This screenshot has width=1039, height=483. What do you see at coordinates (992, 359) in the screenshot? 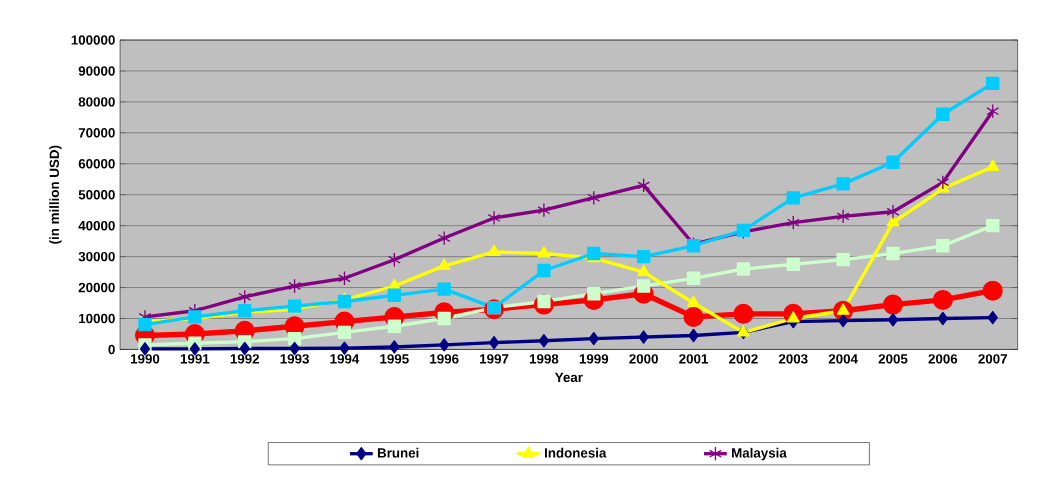
I see `x-tick-label: 2007` at bounding box center [992, 359].